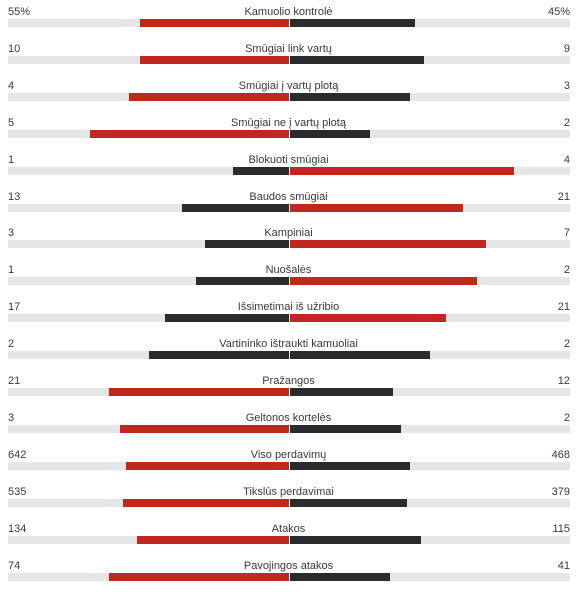 This screenshot has height=595, width=577. I want to click on stat-row: 1 Blokuoti smūgiai 4, so click(288, 170).